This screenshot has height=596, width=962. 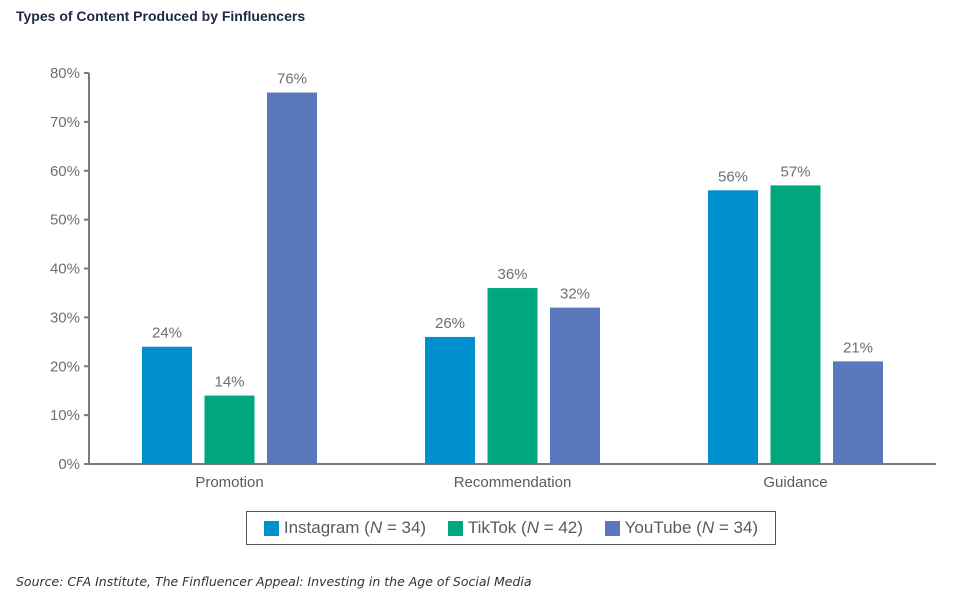 What do you see at coordinates (525, 527) in the screenshot?
I see `legend-label-tiktok: TikTok (N = 42)` at bounding box center [525, 527].